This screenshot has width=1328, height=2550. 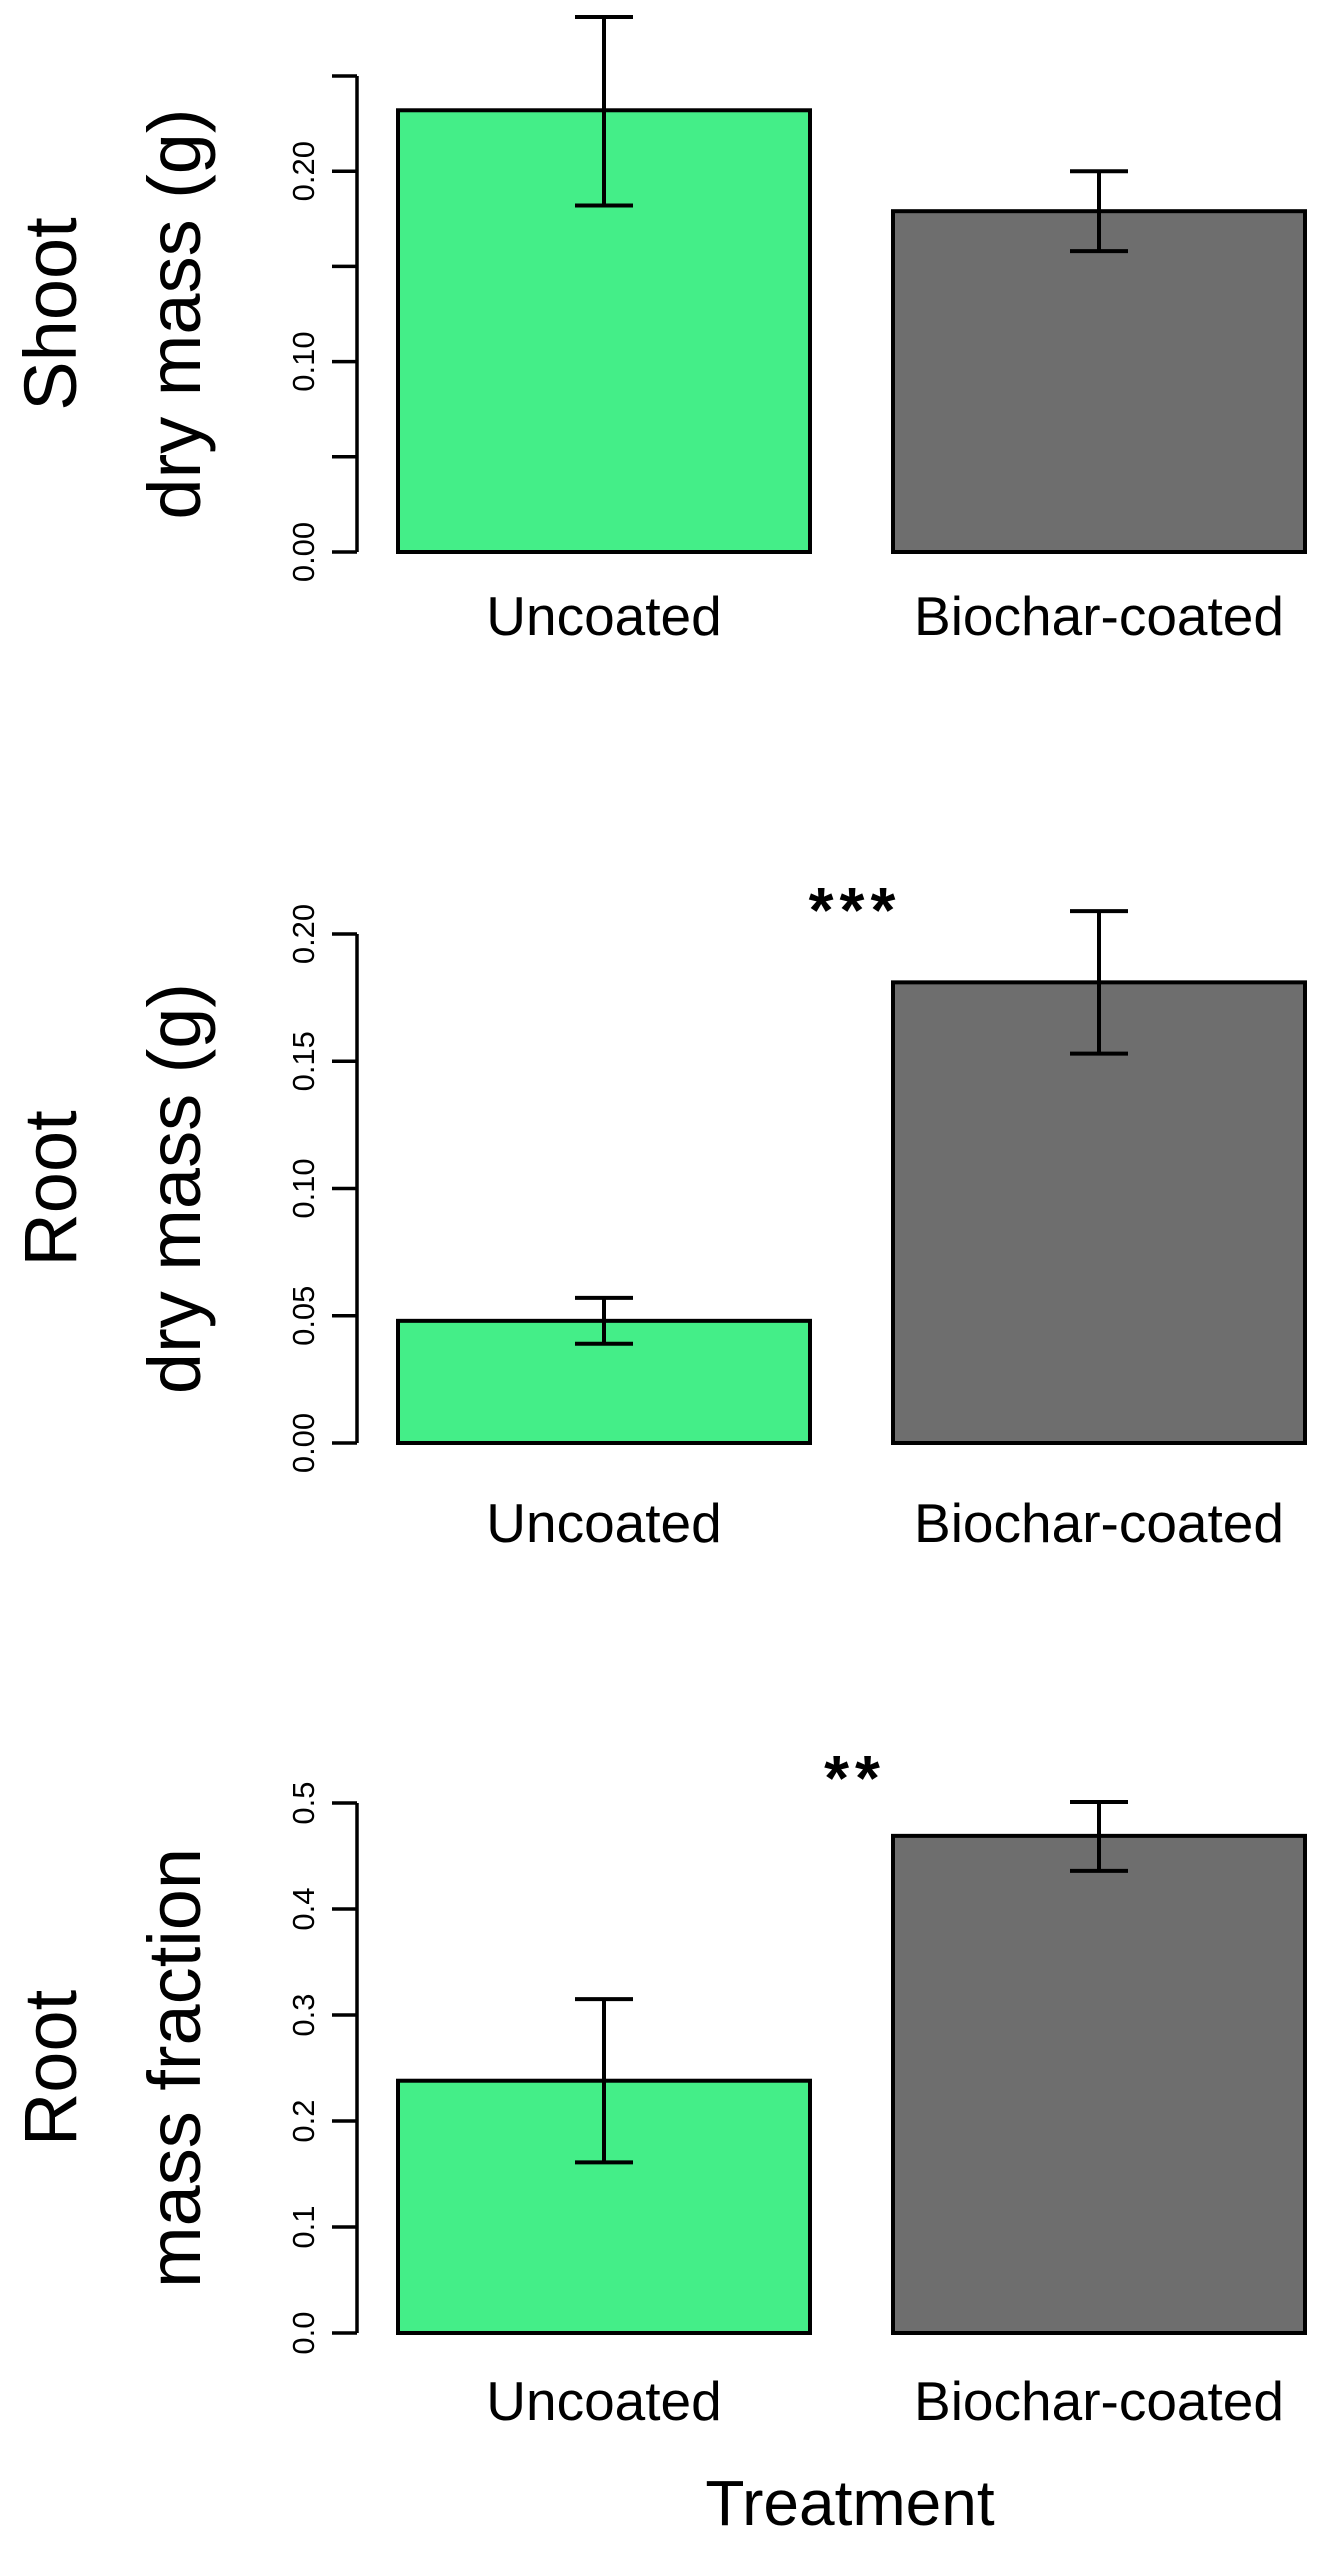 I want to click on y-tick-label: 0.1, so click(x=303, y=2226).